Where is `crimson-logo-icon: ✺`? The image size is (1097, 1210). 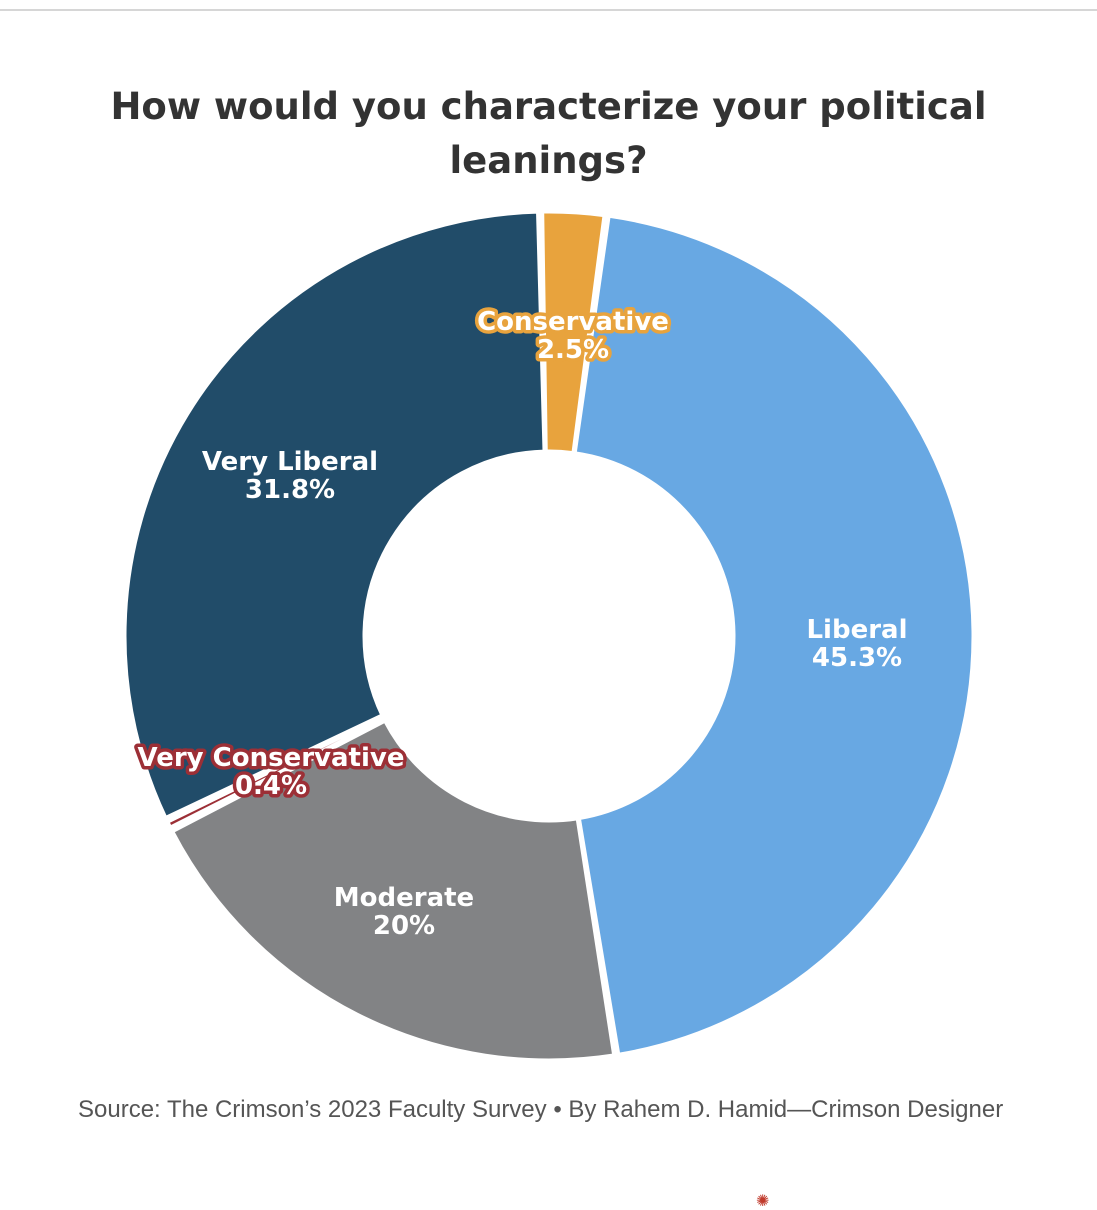
crimson-logo-icon: ✺ is located at coordinates (763, 1200).